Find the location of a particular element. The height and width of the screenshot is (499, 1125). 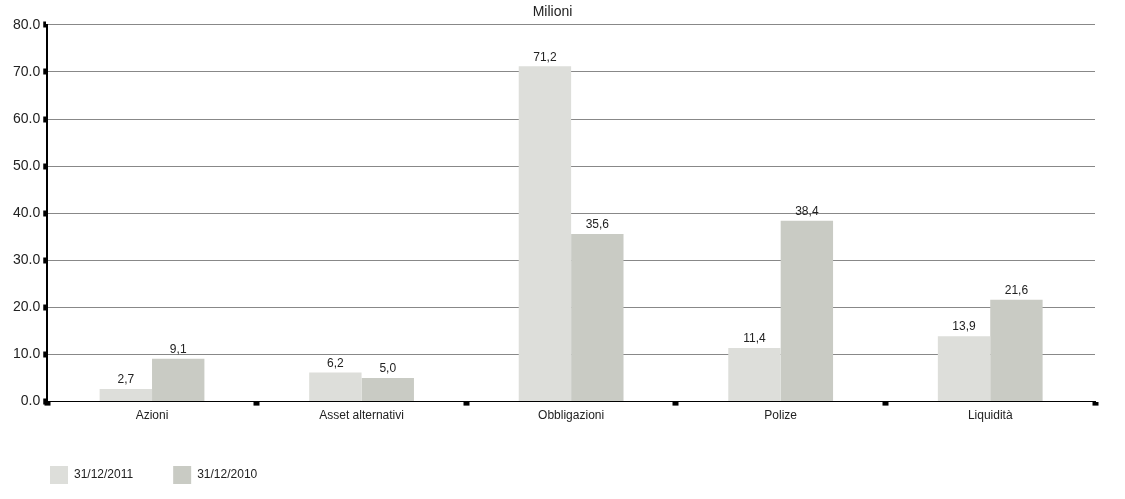

data-label: 38,4 is located at coordinates (807, 211).